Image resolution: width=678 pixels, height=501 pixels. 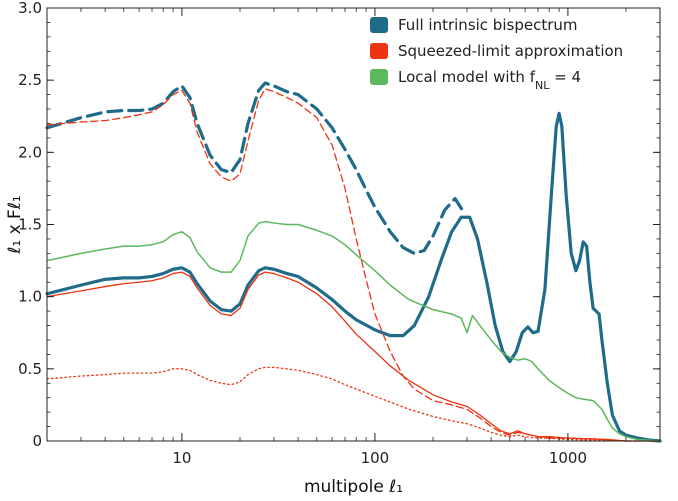 I want to click on y-tick-label: 0.5, so click(x=30, y=369).